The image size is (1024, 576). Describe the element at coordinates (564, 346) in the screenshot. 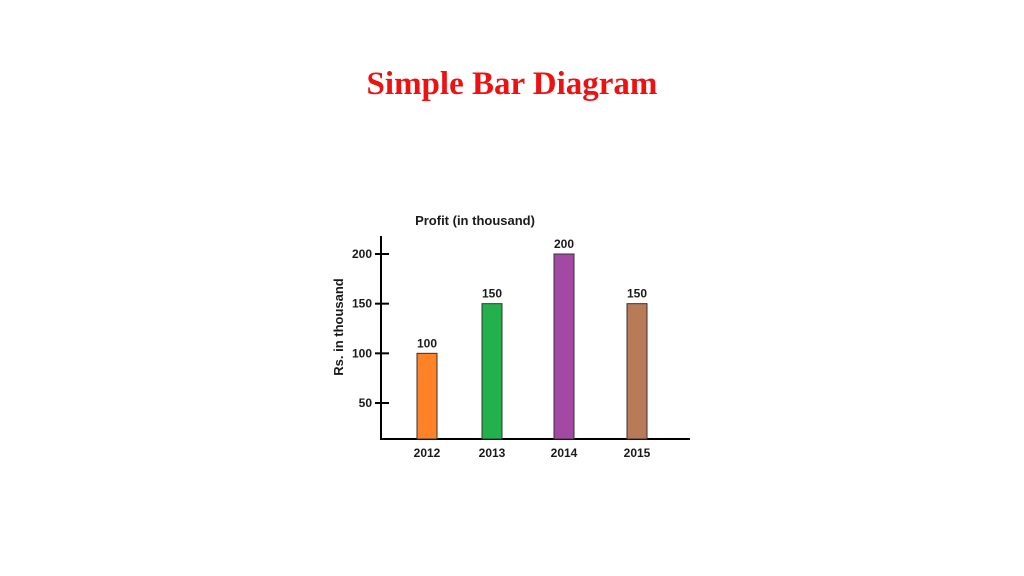

I see `bar-2014` at that location.